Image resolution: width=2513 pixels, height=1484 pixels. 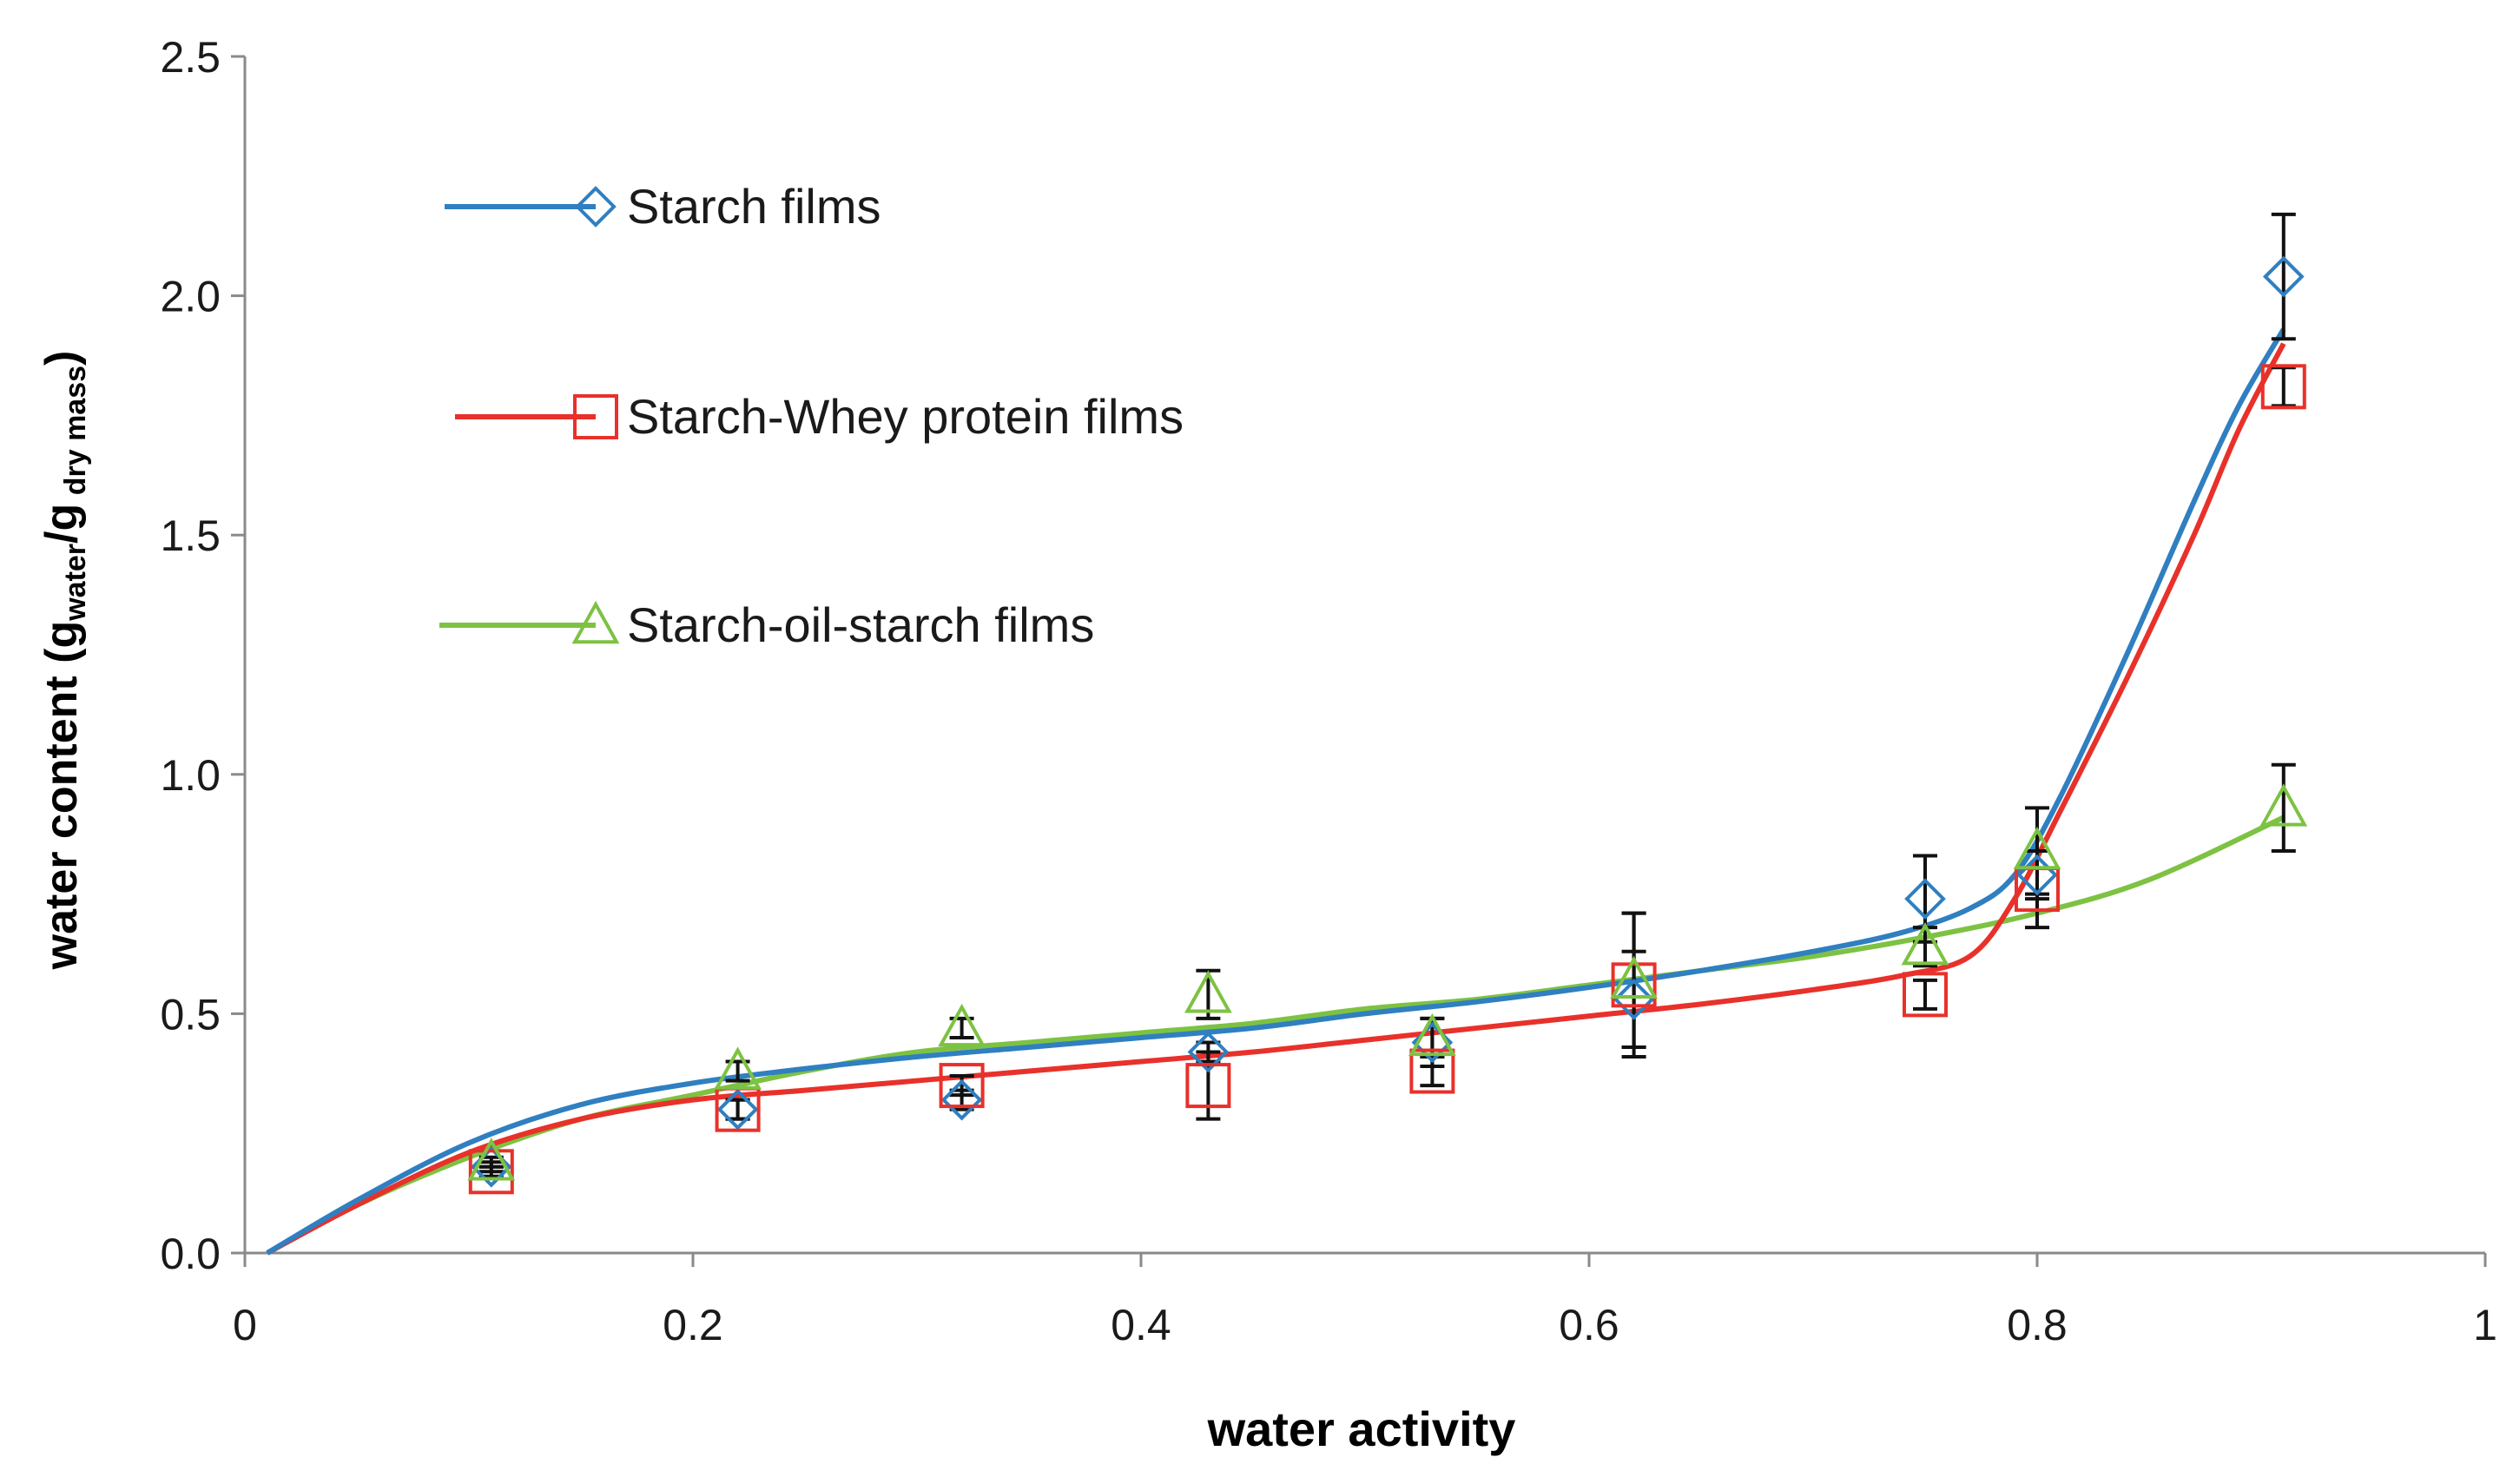 What do you see at coordinates (1361, 1429) in the screenshot?
I see `x-axis-label: water activity` at bounding box center [1361, 1429].